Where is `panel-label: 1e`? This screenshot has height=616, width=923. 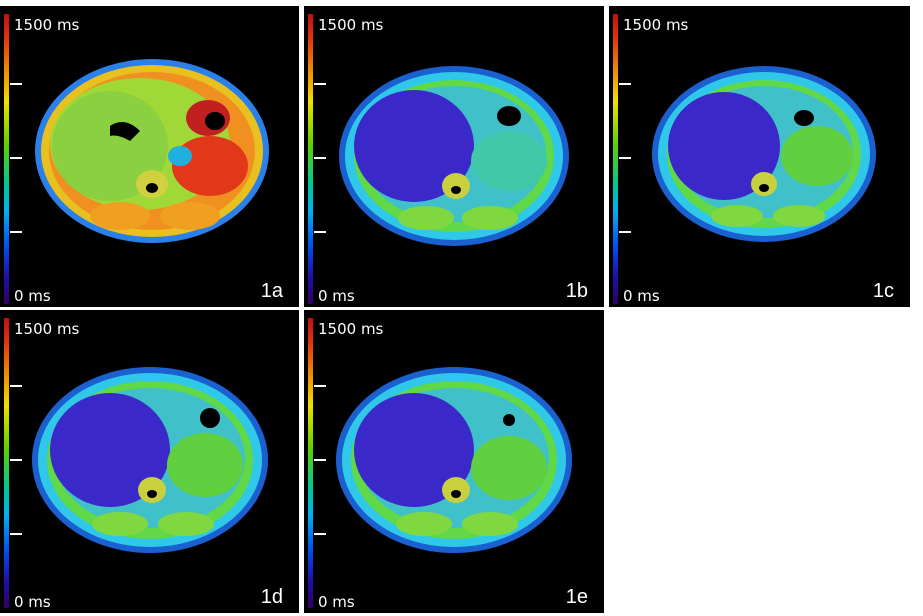
panel-label: 1e is located at coordinates (576, 597).